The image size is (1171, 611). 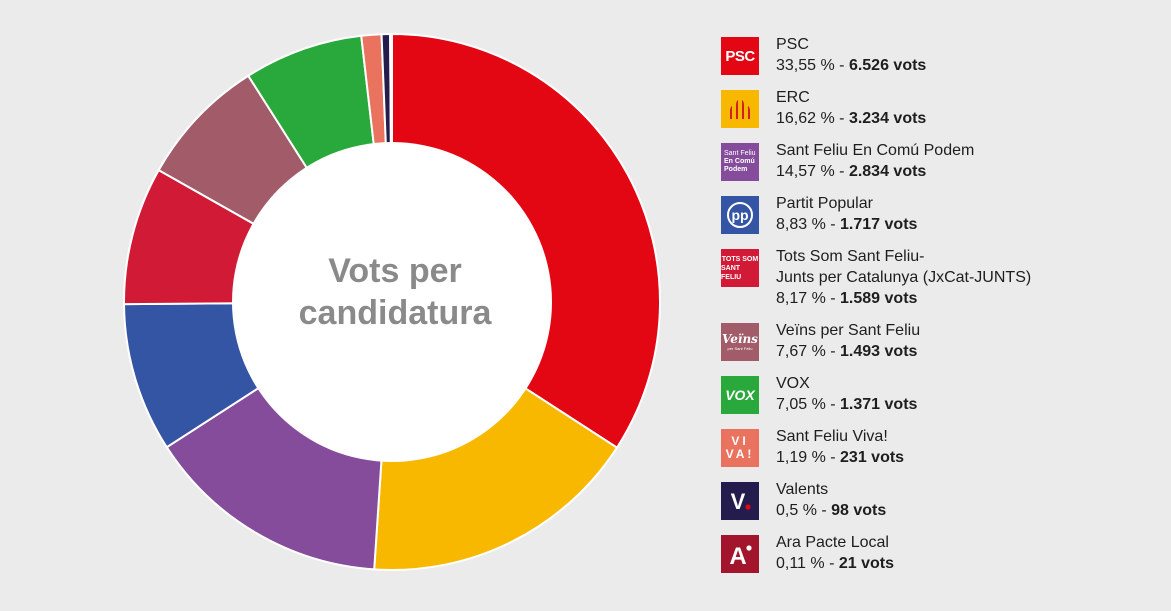 What do you see at coordinates (740, 441) in the screenshot?
I see `logo-text-line: VI` at bounding box center [740, 441].